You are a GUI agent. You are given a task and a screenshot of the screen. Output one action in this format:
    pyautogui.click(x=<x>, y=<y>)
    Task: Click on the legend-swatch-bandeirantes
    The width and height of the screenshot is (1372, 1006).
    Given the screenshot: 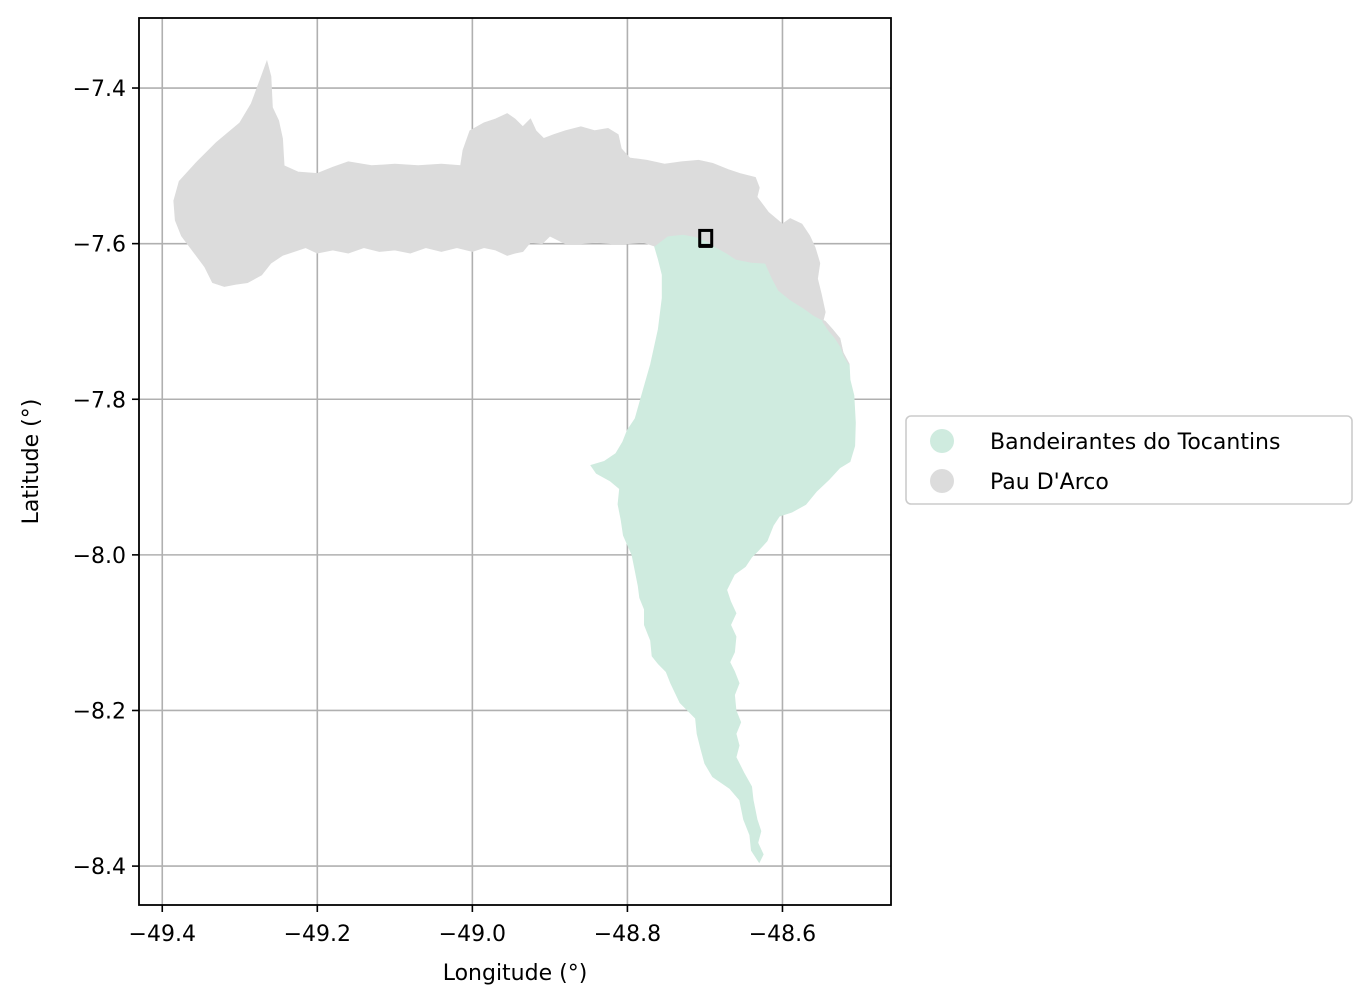 What is the action you would take?
    pyautogui.click(x=942, y=441)
    